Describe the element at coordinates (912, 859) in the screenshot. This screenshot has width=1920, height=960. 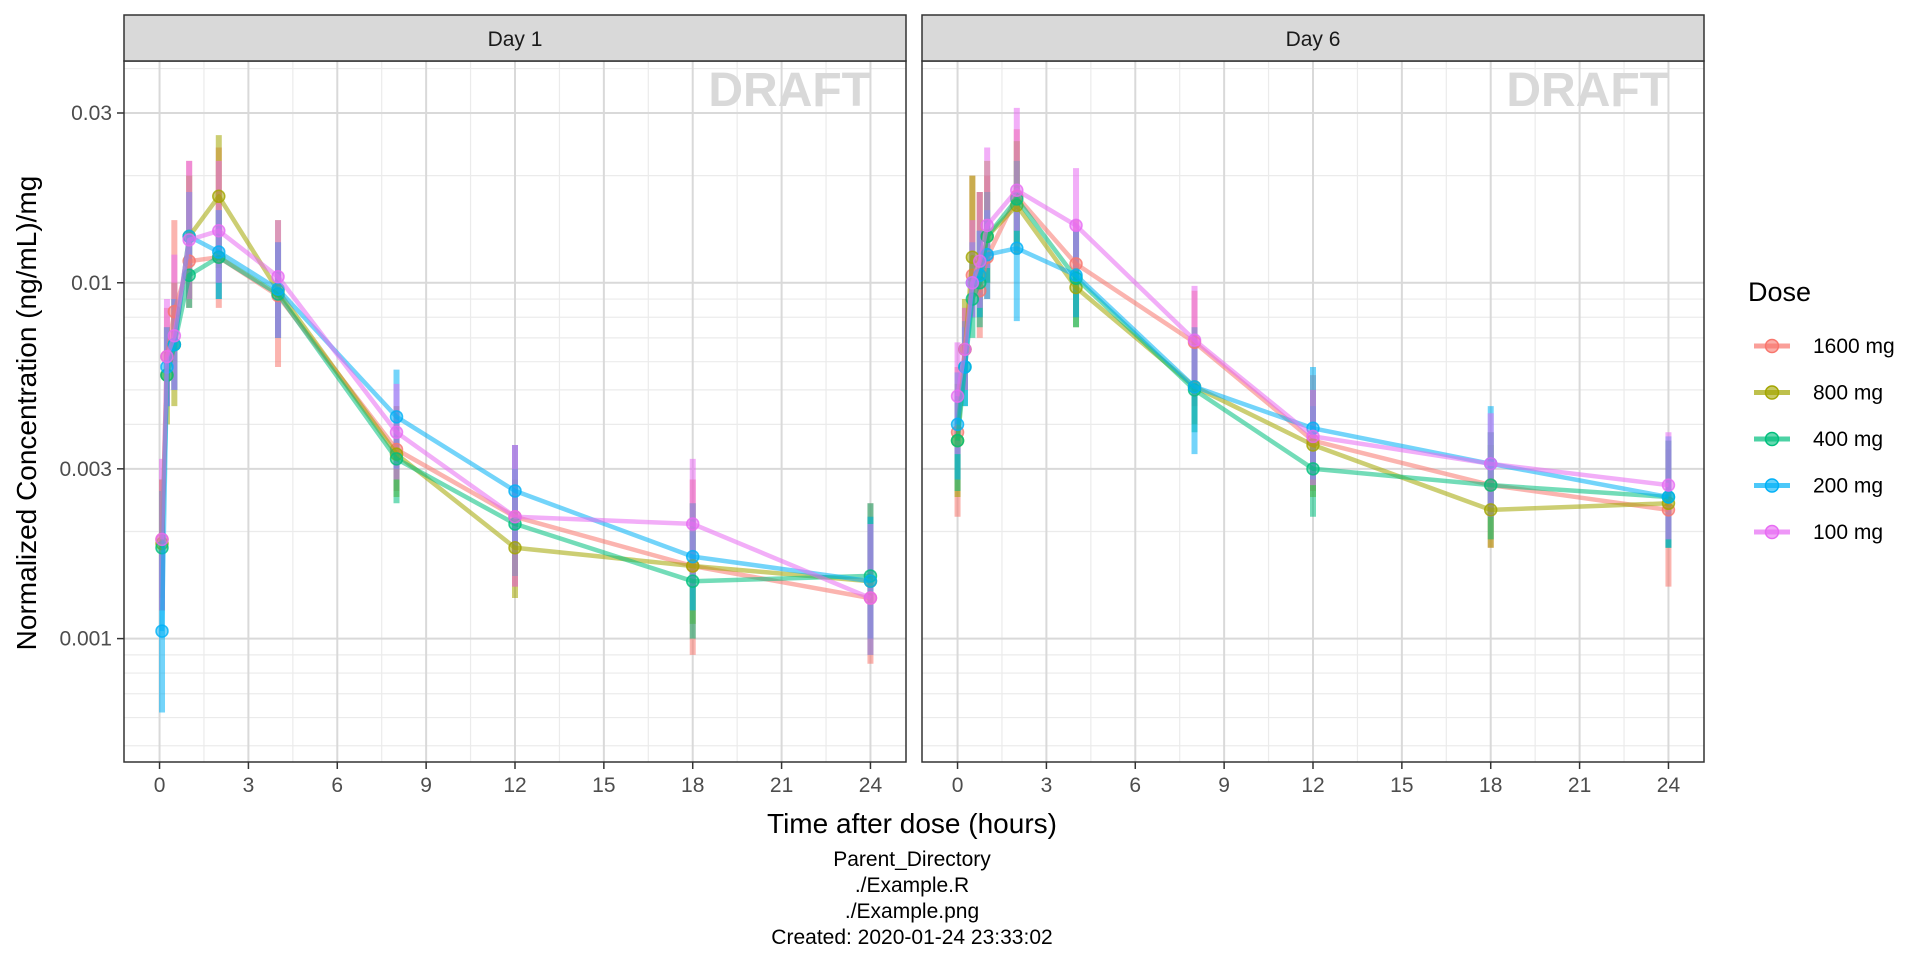
I see `footnote-line: Parent_Directory` at that location.